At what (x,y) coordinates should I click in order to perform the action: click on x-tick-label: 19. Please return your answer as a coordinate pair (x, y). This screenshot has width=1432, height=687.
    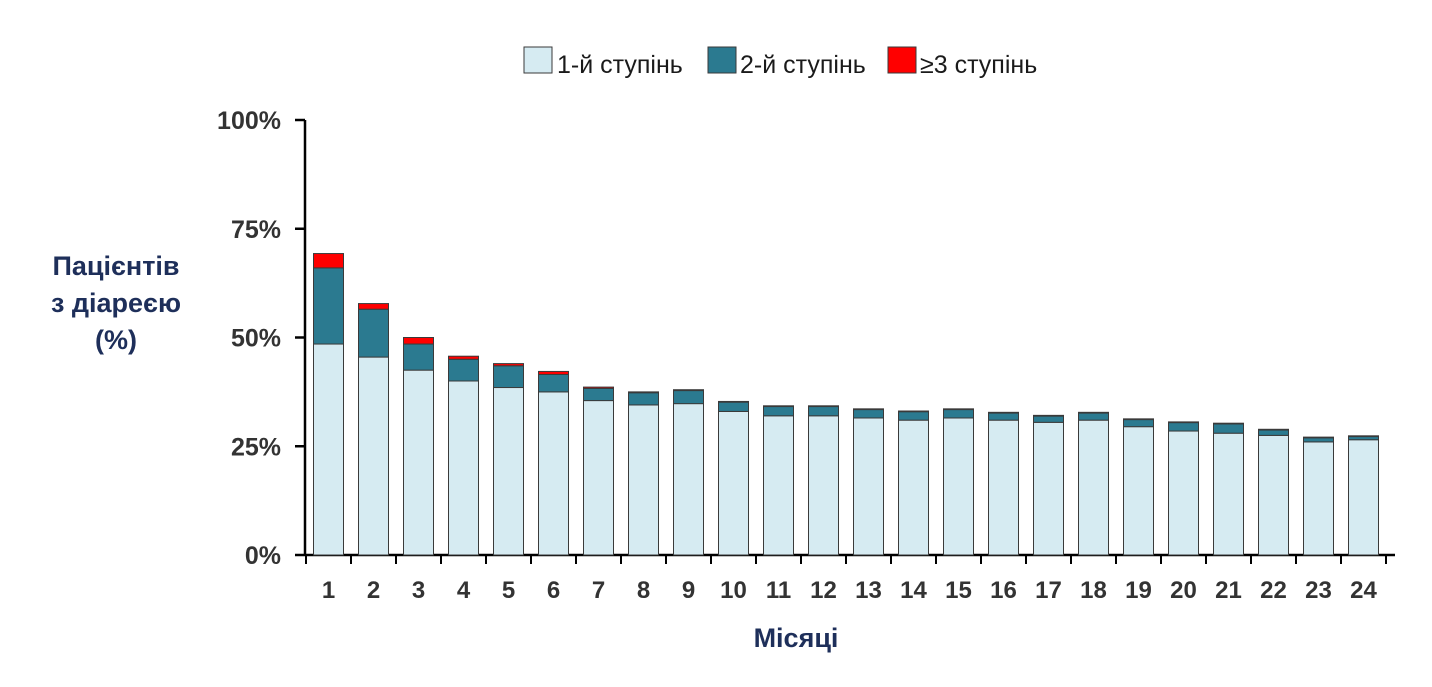
    Looking at the image, I should click on (1138, 590).